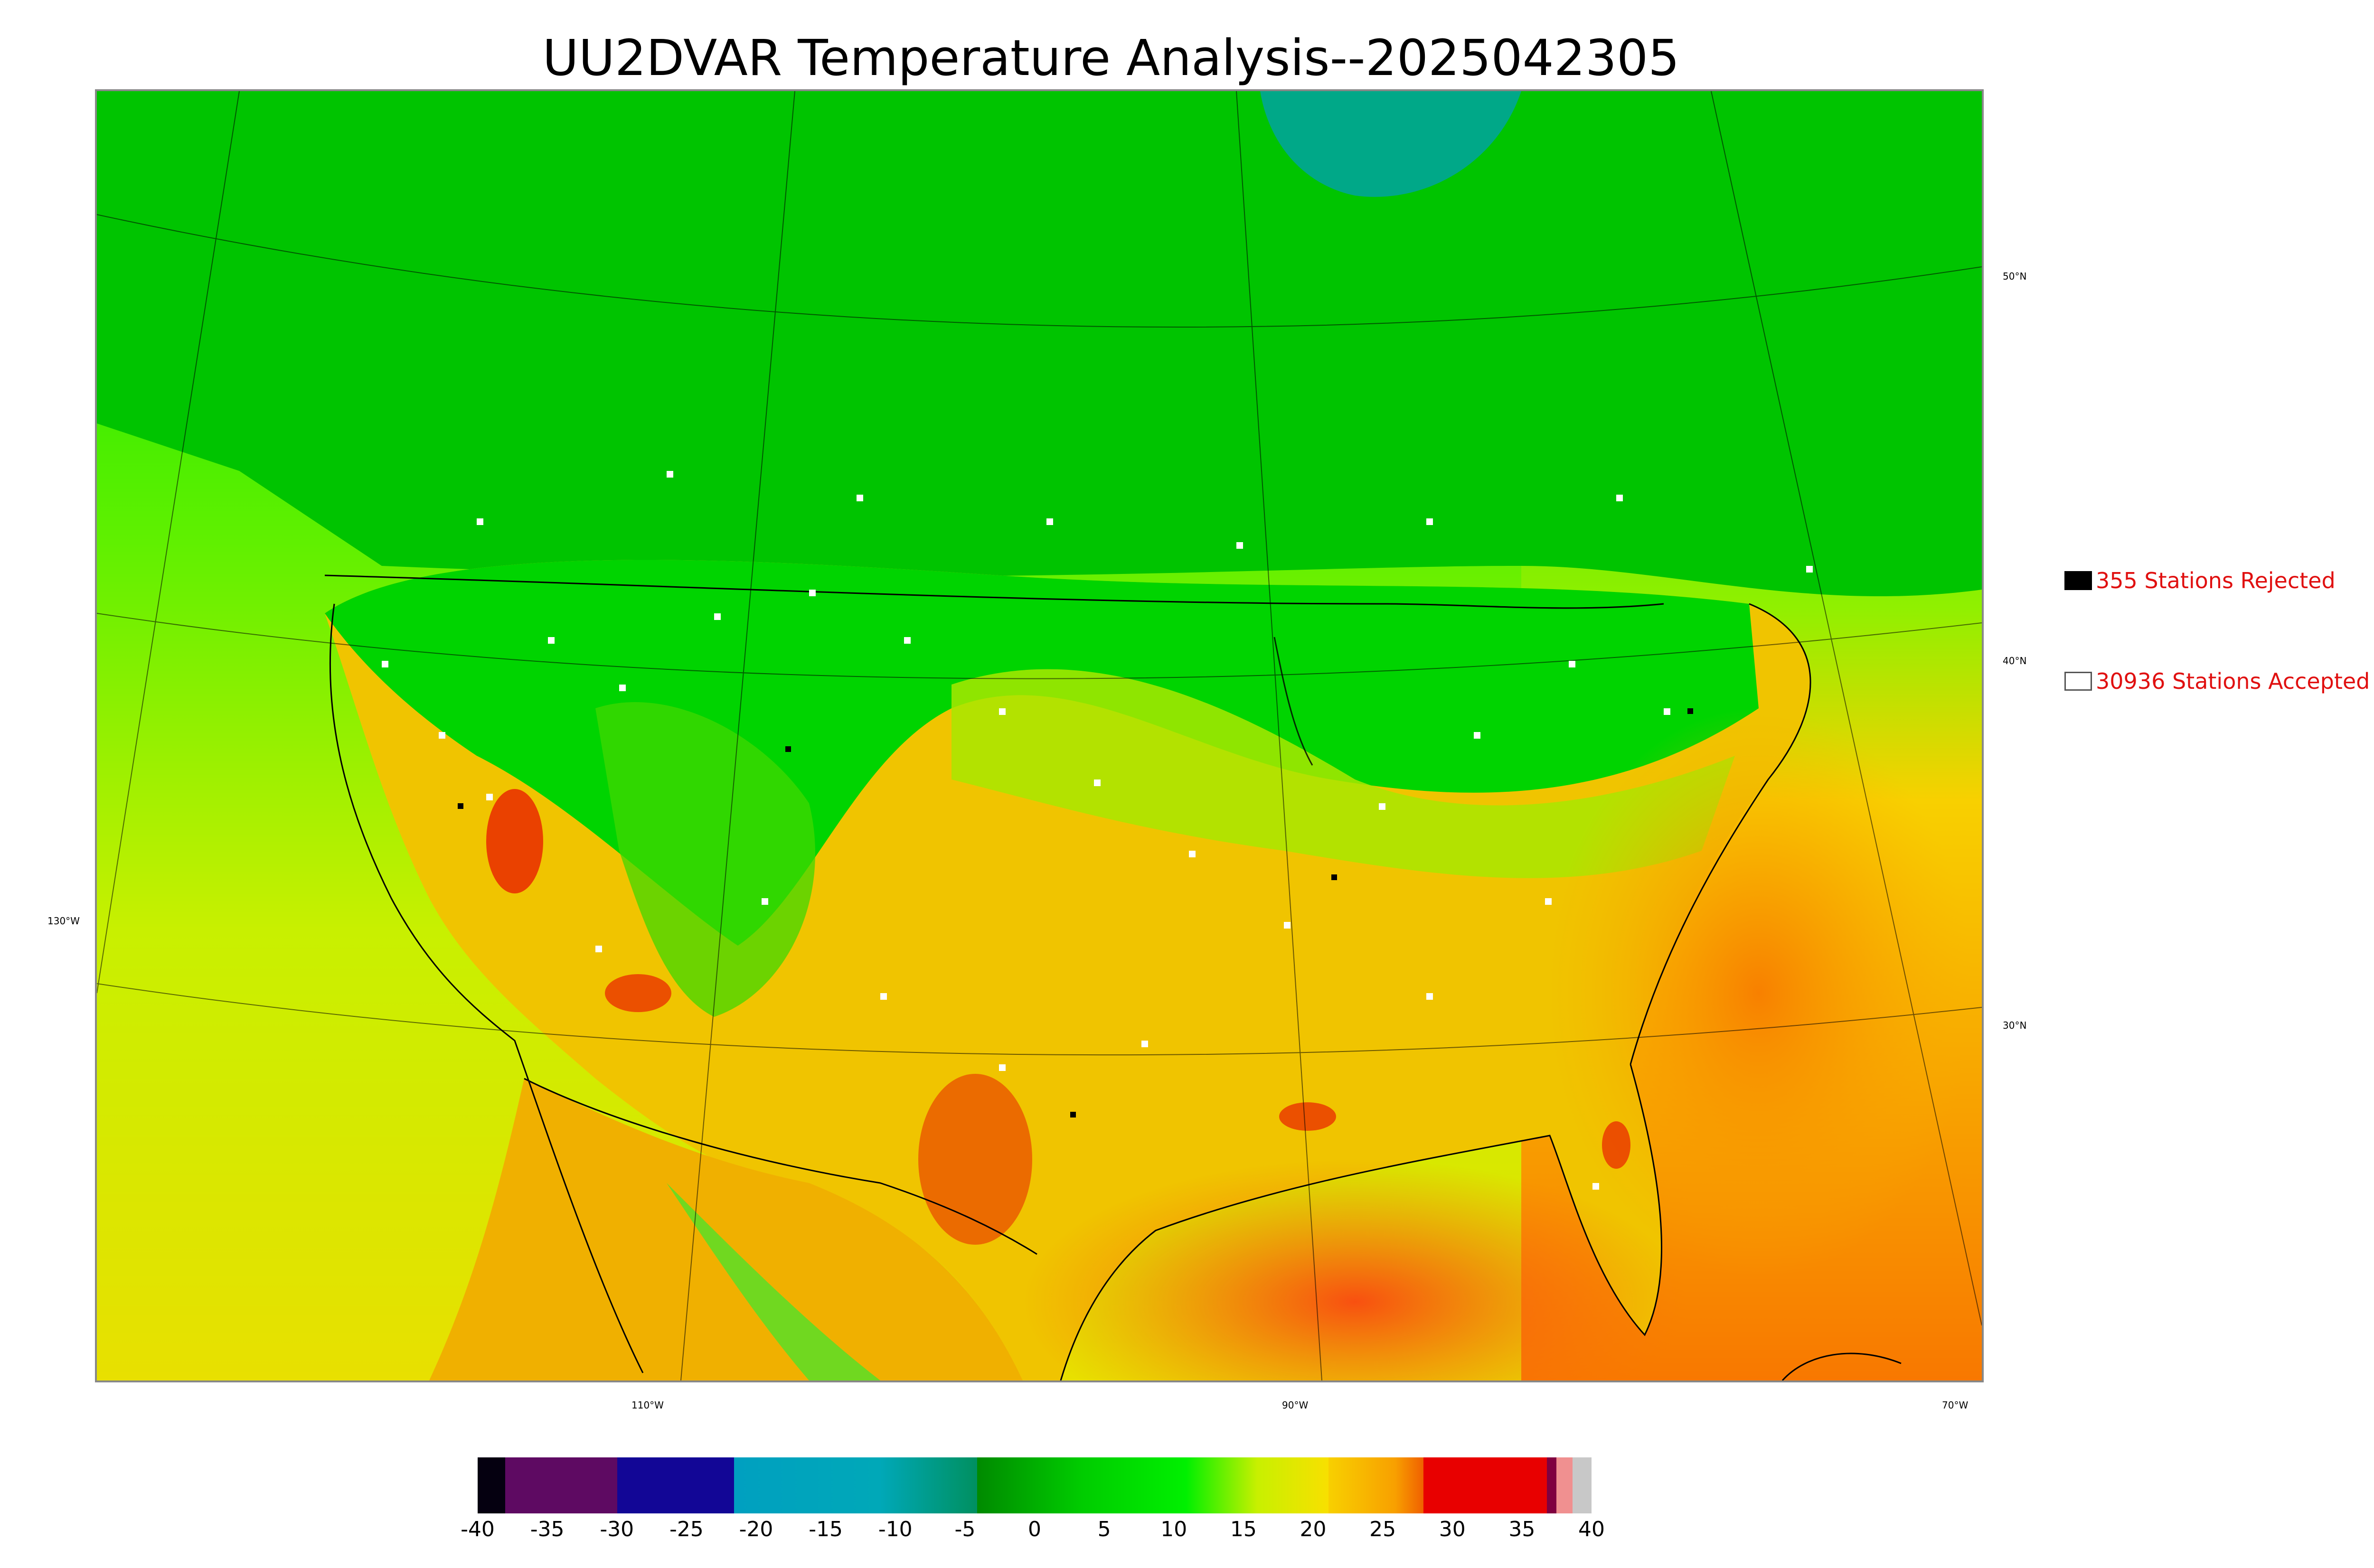 The height and width of the screenshot is (1568, 2374). Describe the element at coordinates (2233, 681) in the screenshot. I see `accepted-label: 30936 Stations Accepted` at that location.